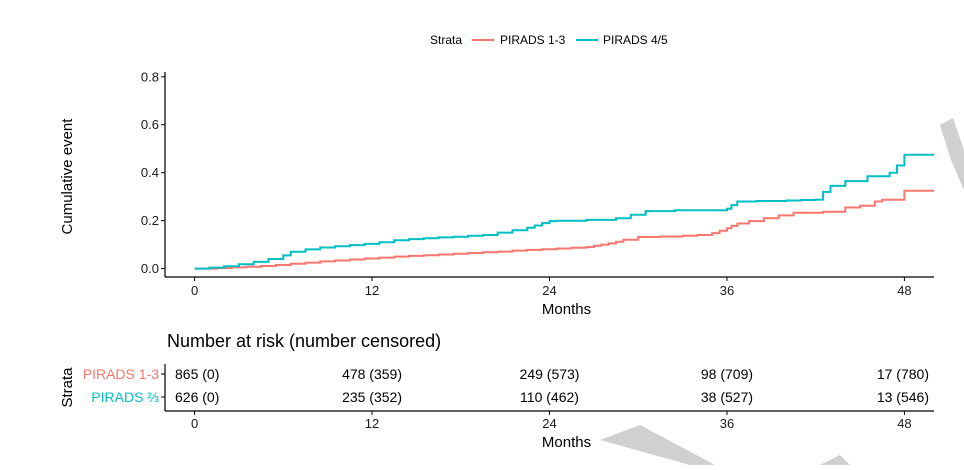 The width and height of the screenshot is (964, 470). Describe the element at coordinates (903, 374) in the screenshot. I see `risk-cell: 17 (780)` at that location.